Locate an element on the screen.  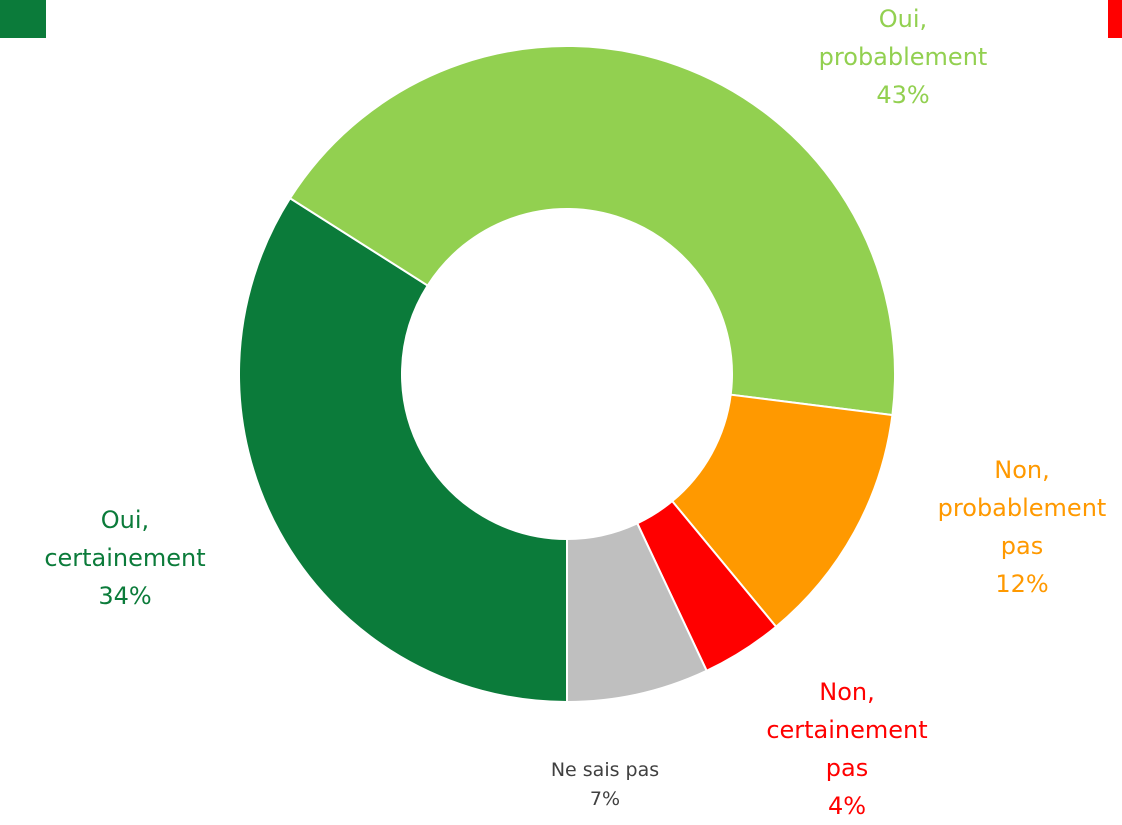
value-label: 43% is located at coordinates (903, 95).